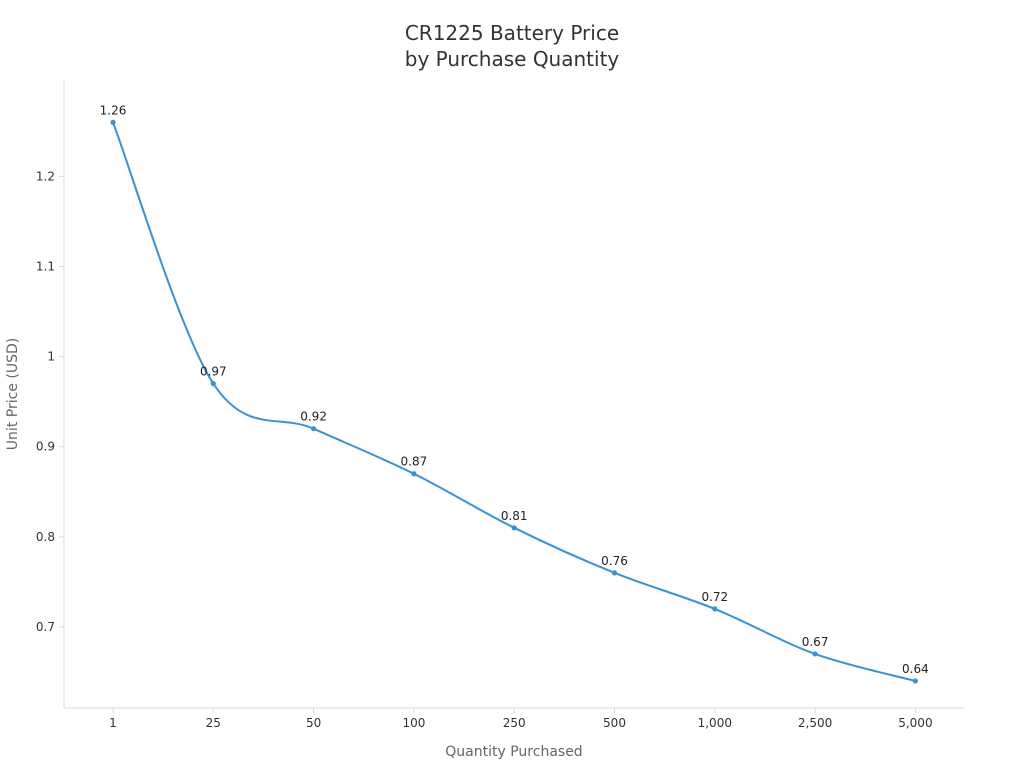 The width and height of the screenshot is (1024, 768). Describe the element at coordinates (915, 669) in the screenshot. I see `data-label: 0.64` at that location.